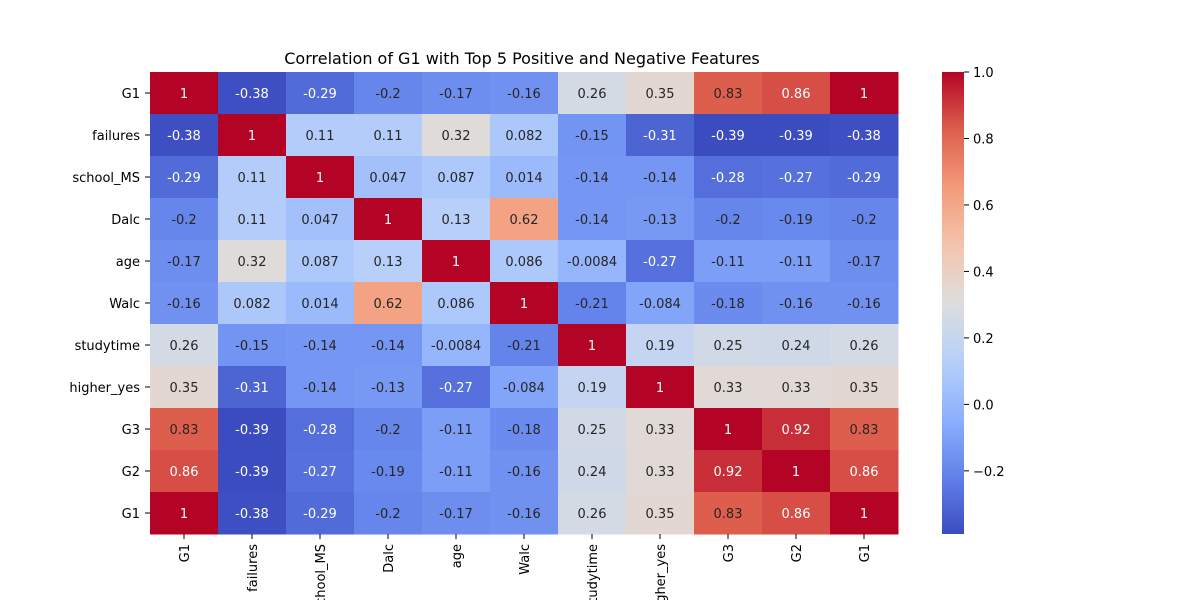  Describe the element at coordinates (983, 73) in the screenshot. I see `colorbar-tick-label: 1.0` at that location.